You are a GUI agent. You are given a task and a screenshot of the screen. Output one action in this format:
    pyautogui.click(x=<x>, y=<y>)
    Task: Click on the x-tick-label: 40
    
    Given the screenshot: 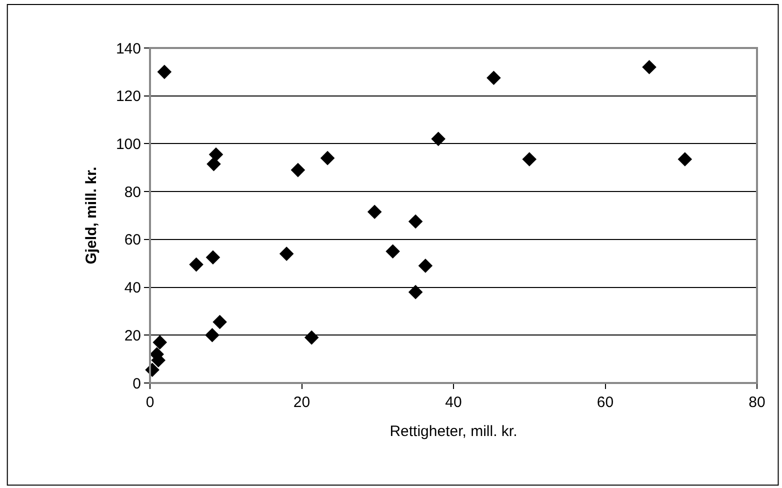 What is the action you would take?
    pyautogui.click(x=453, y=402)
    